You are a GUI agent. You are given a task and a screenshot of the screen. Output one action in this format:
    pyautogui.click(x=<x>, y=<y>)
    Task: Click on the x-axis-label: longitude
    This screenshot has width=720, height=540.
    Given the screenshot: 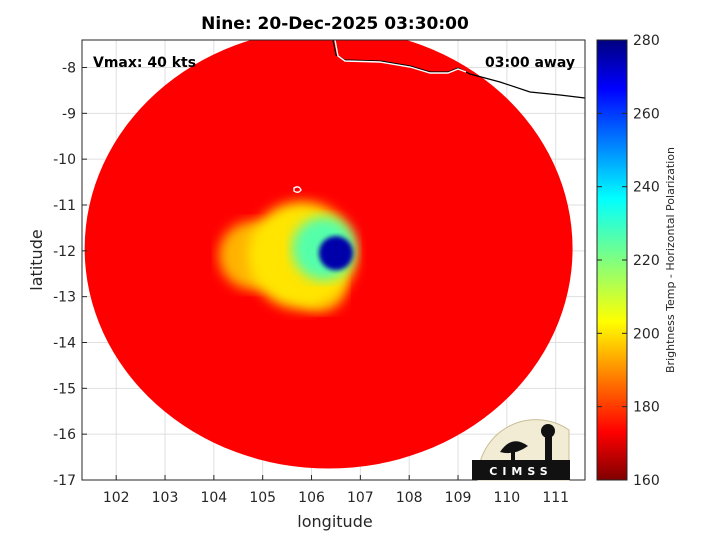 What is the action you would take?
    pyautogui.click(x=334, y=521)
    